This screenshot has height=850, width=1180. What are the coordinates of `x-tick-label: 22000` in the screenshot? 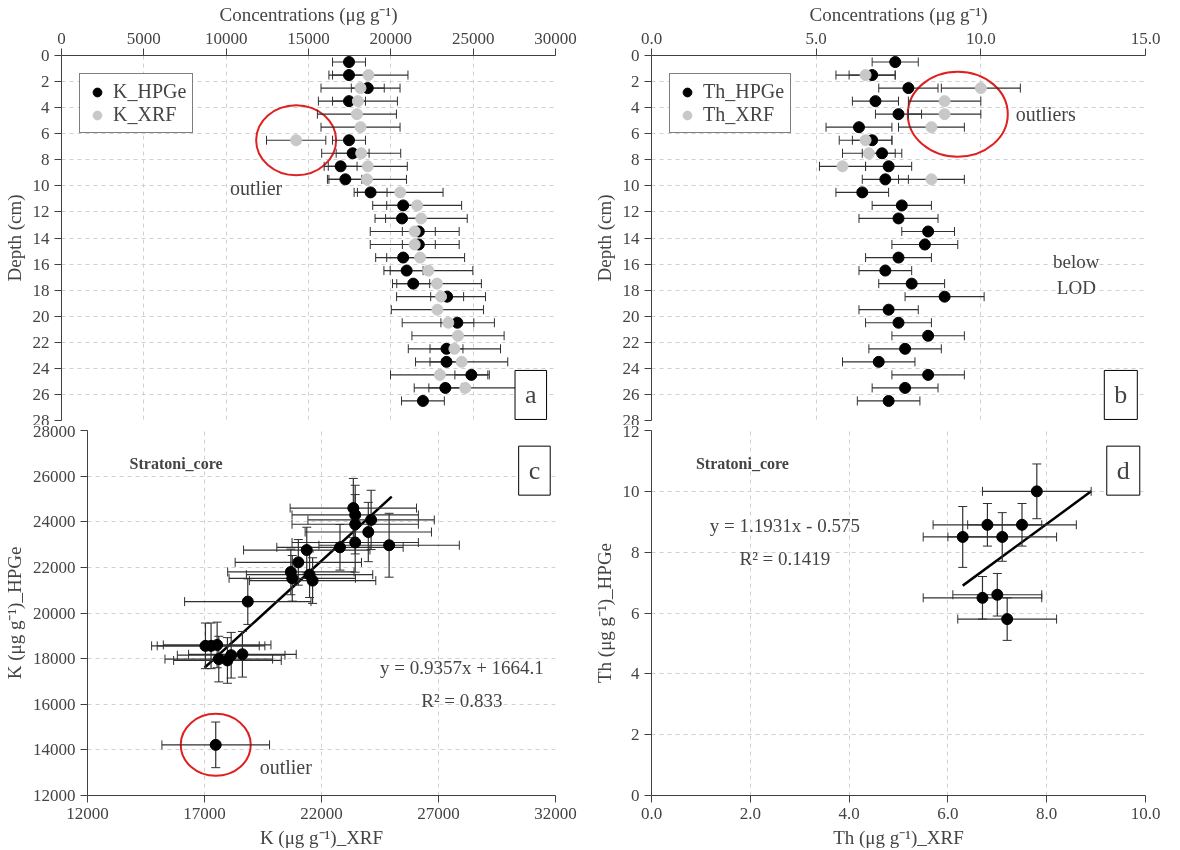 It's located at (321, 813).